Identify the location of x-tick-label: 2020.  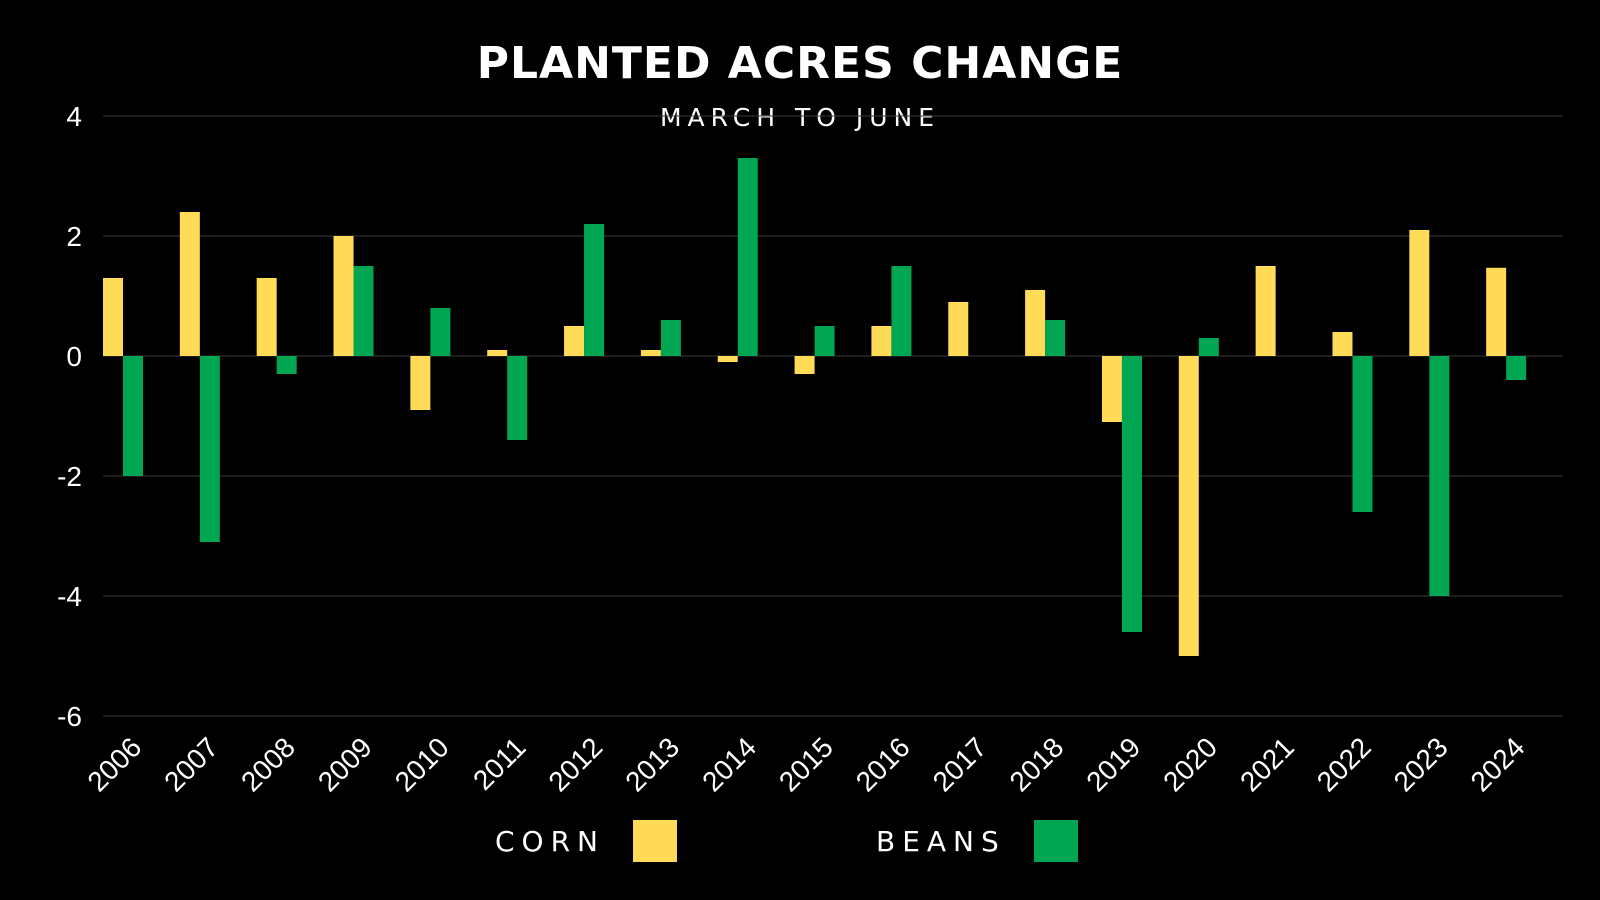
(1190, 764).